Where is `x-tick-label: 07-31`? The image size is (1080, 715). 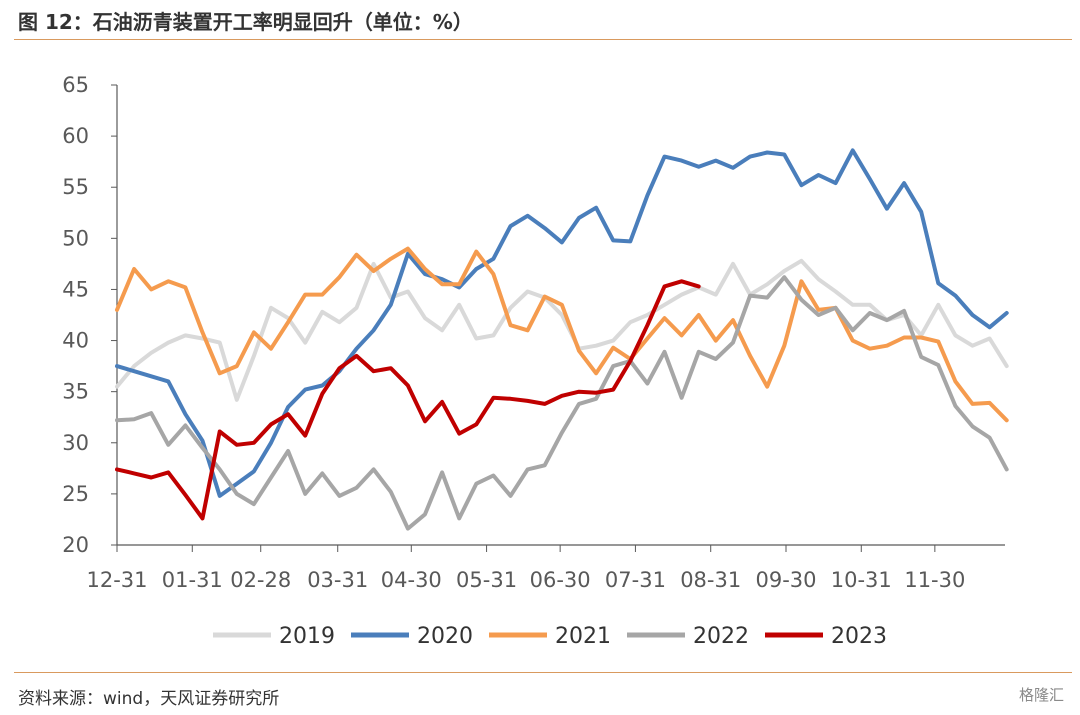
x-tick-label: 07-31 is located at coordinates (635, 580).